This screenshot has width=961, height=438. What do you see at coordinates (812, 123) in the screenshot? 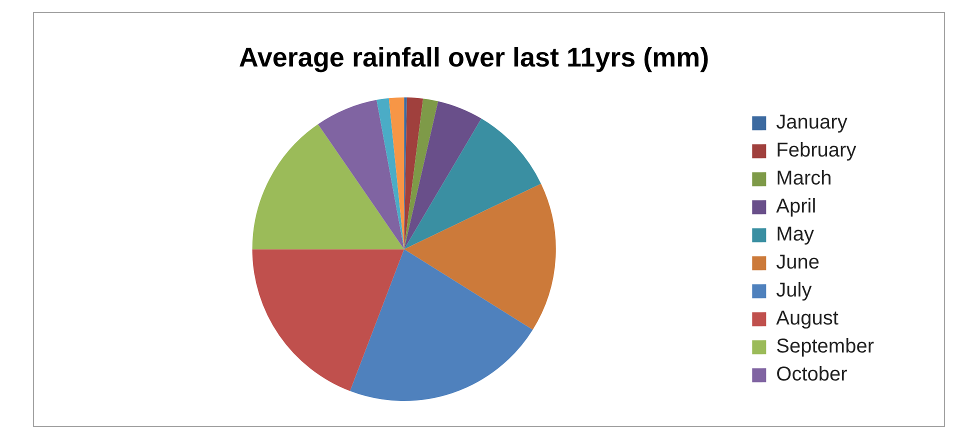
I see `legend-label: January` at bounding box center [812, 123].